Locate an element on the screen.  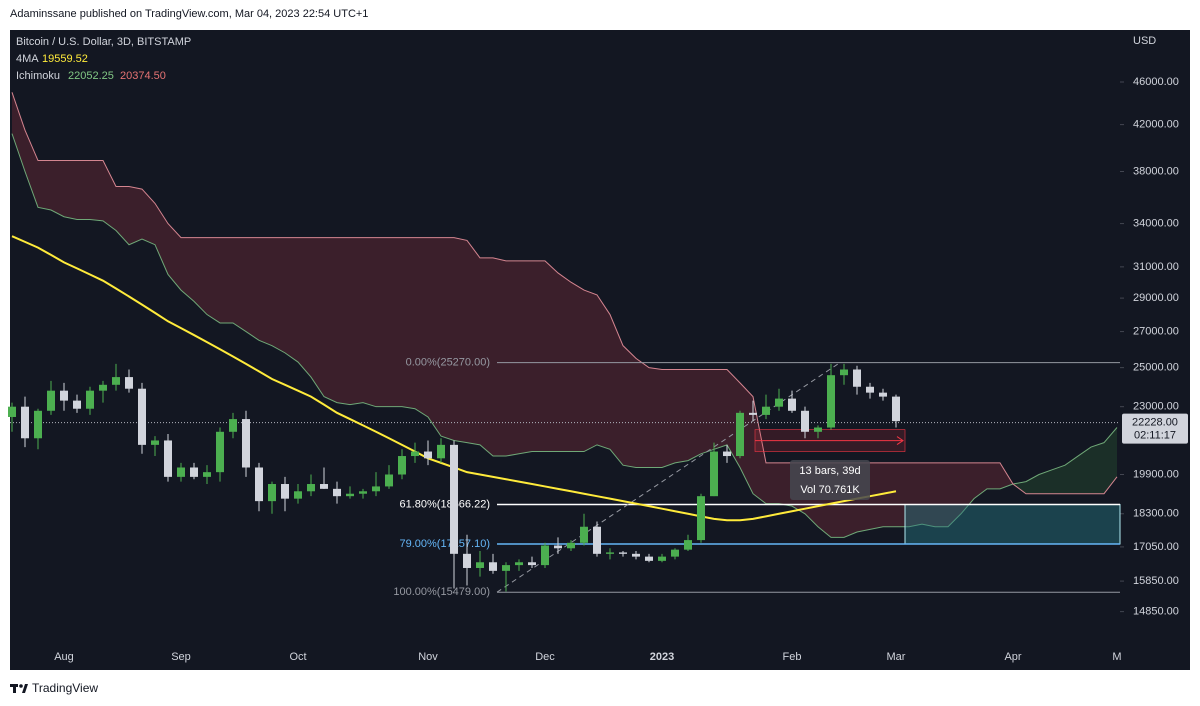
measure-label-box is located at coordinates (830, 480).